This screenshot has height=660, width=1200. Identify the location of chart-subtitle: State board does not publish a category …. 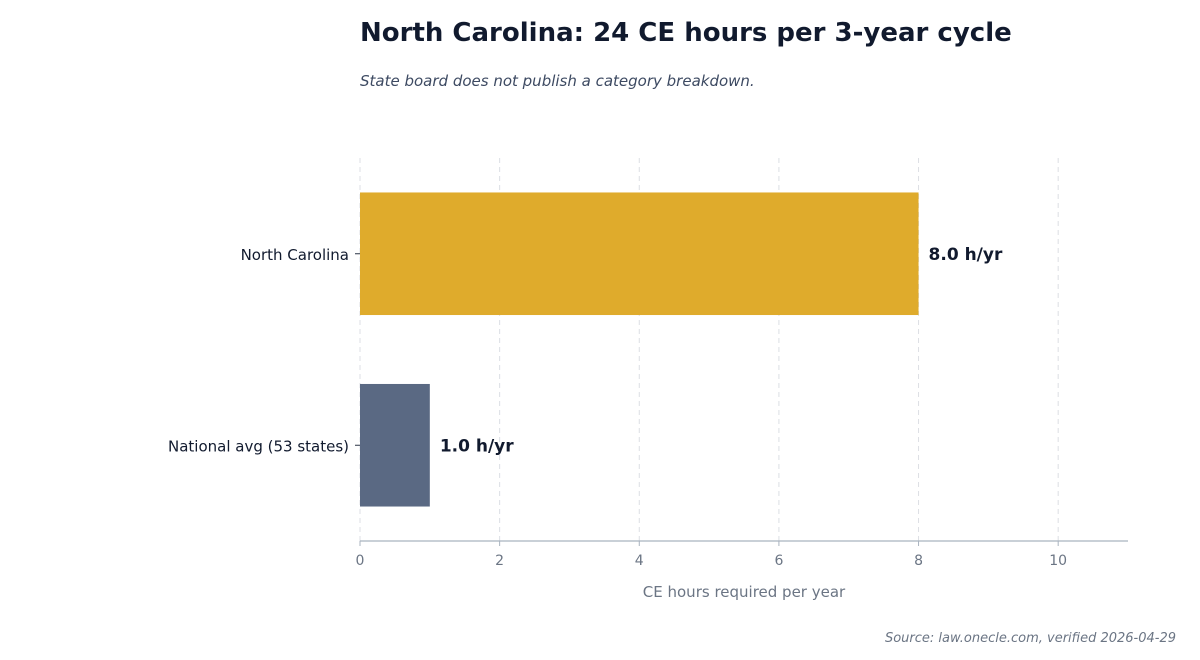
(557, 81).